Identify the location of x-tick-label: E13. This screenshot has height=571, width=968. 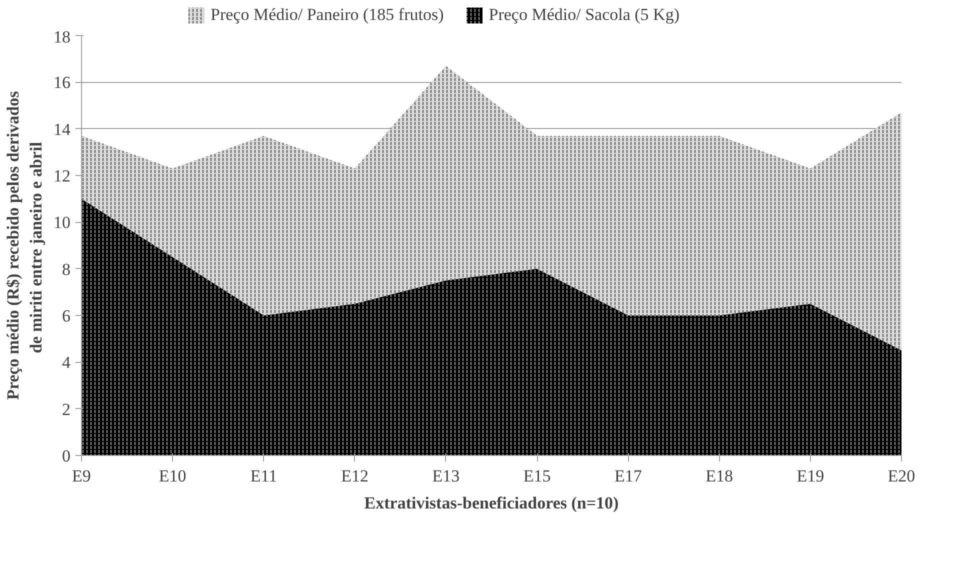
(446, 476).